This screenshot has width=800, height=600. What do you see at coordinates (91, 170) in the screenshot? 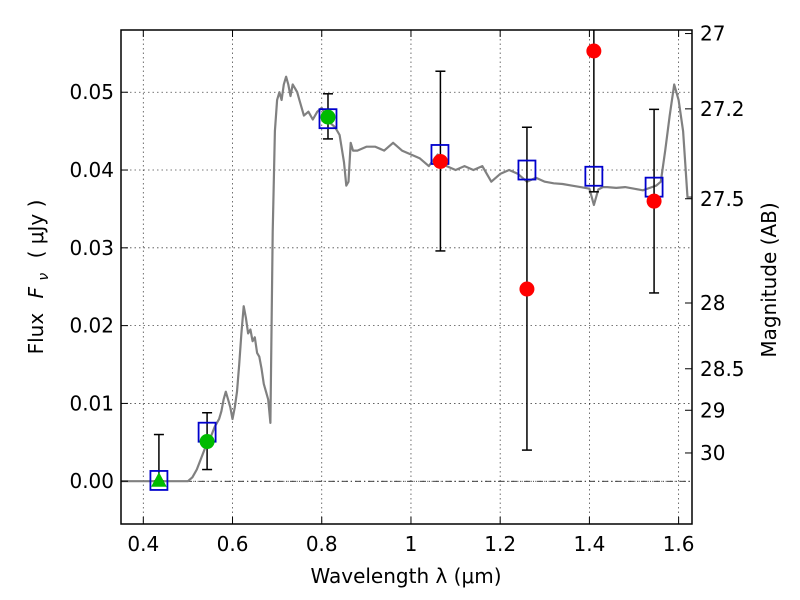
I see `y-tick-label: 0.04` at bounding box center [91, 170].